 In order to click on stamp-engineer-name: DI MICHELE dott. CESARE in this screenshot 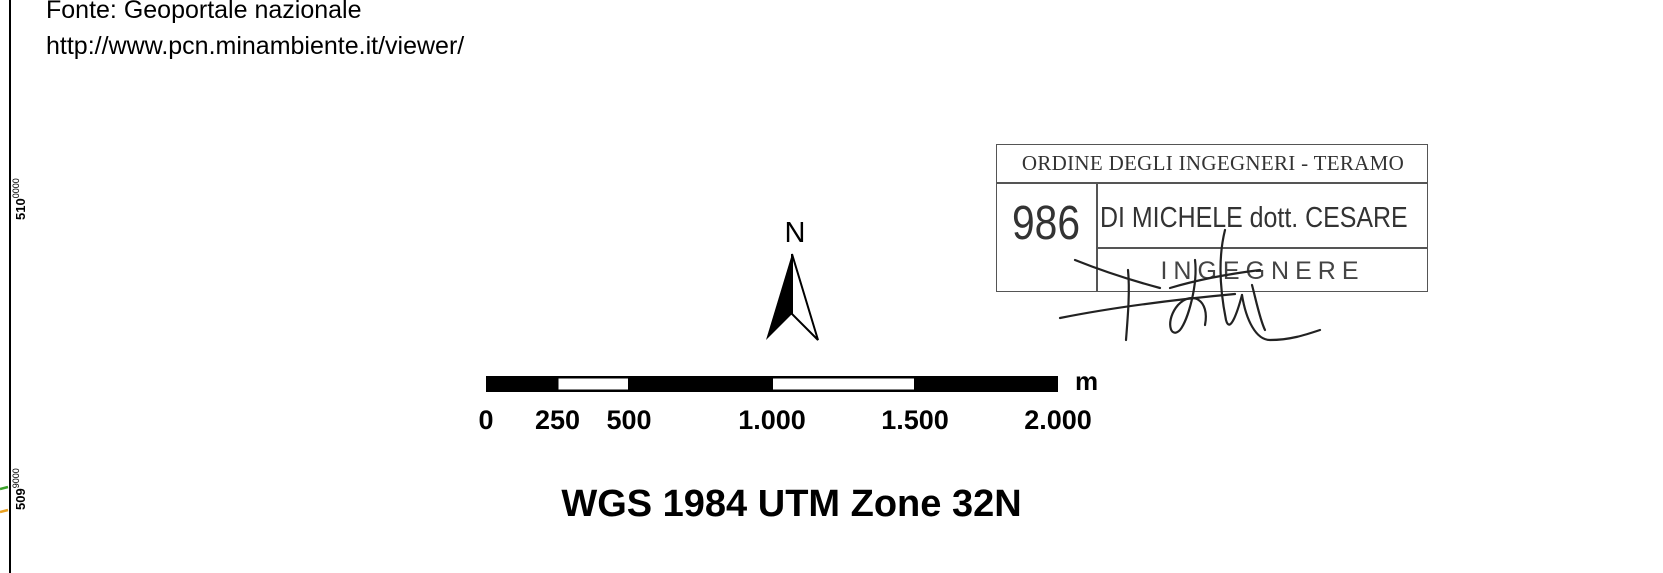, I will do `click(1254, 218)`.